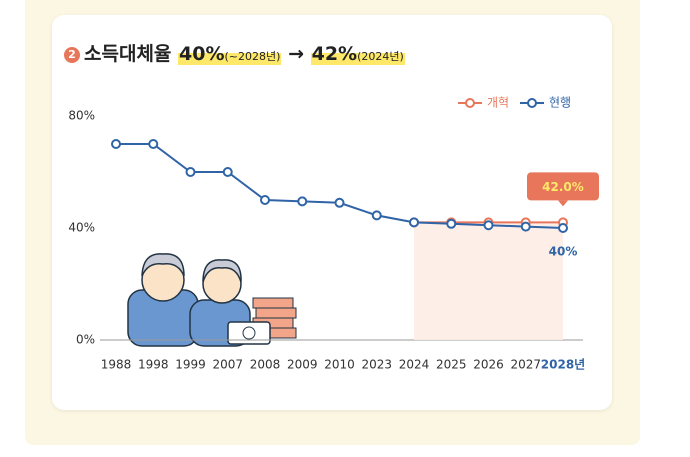  Describe the element at coordinates (85, 340) in the screenshot. I see `y-tick-label: 0%` at that location.